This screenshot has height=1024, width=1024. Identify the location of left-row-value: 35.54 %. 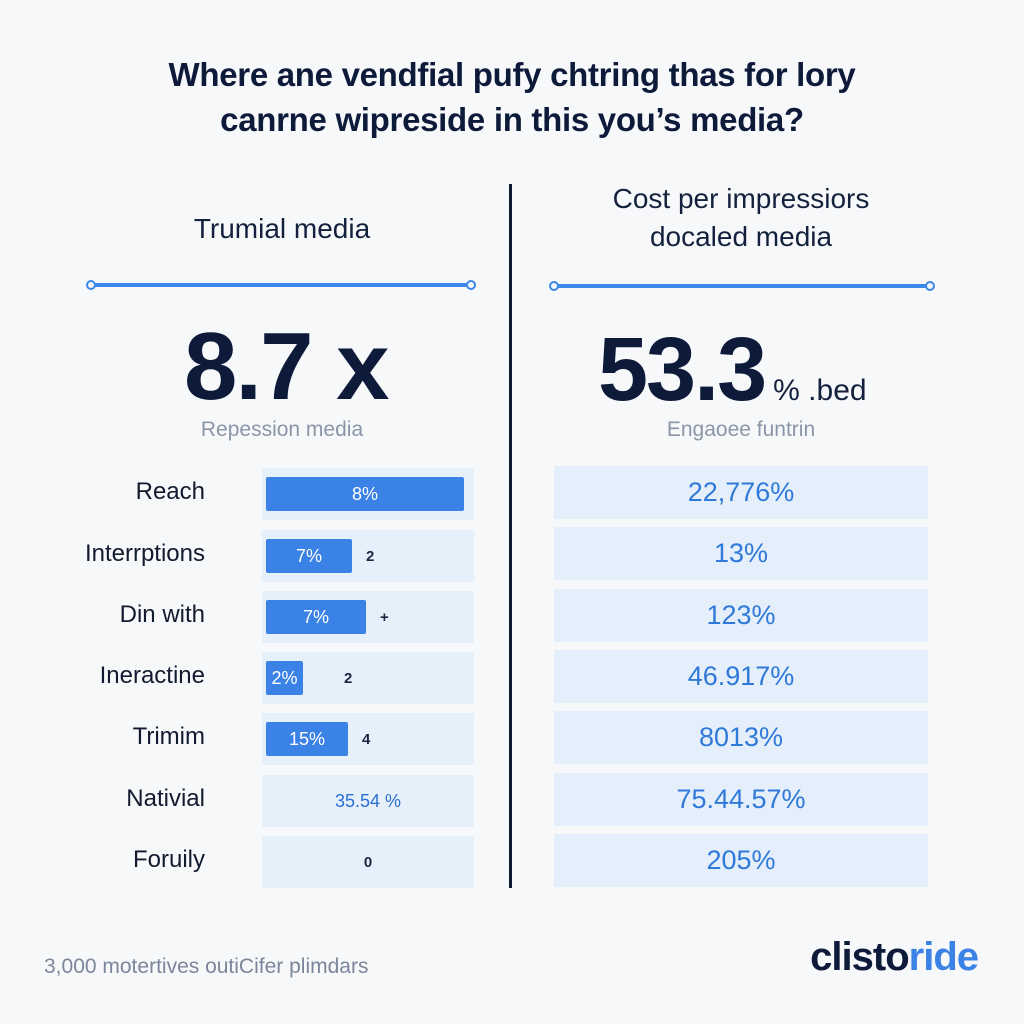
(368, 800).